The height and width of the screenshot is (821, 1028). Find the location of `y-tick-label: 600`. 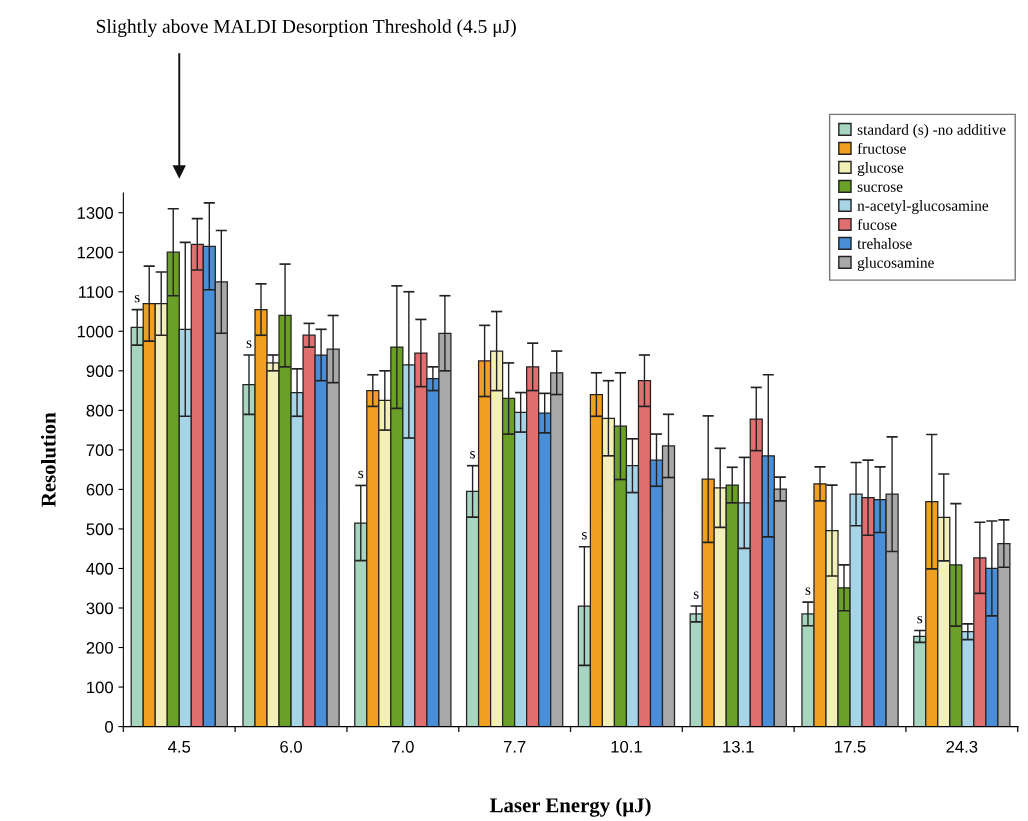

y-tick-label: 600 is located at coordinates (99, 489).